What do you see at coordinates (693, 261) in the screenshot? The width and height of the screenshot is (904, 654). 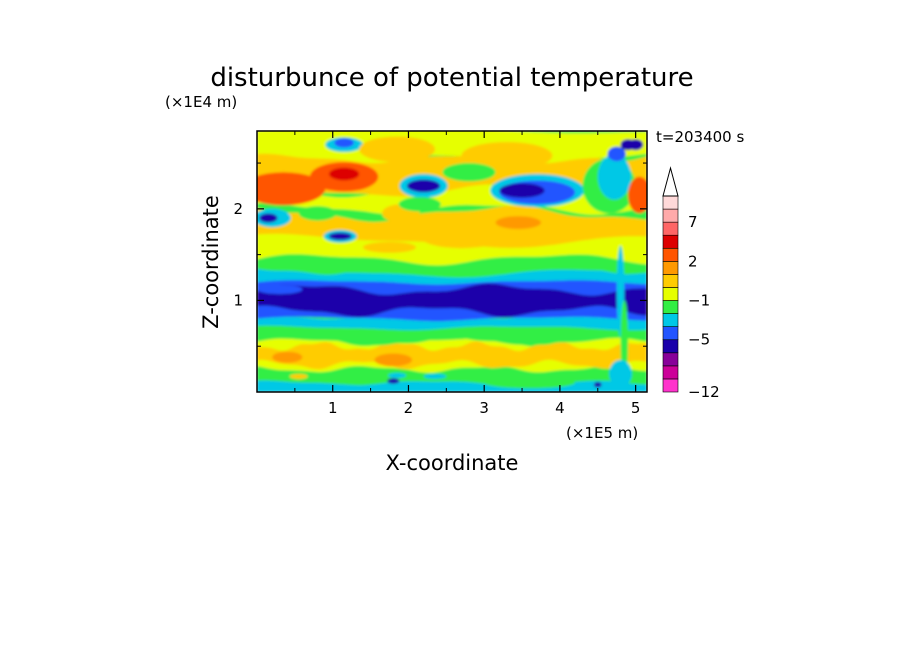 I see `colorbar-label: 2` at bounding box center [693, 261].